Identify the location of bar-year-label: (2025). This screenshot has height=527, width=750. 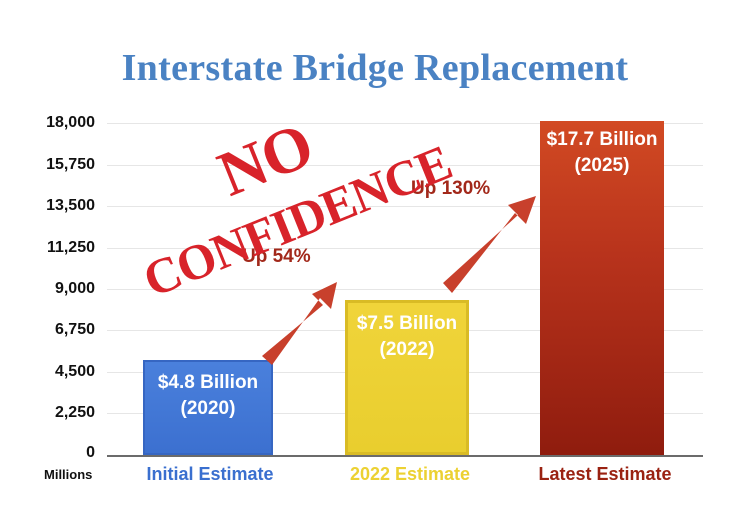
(602, 165).